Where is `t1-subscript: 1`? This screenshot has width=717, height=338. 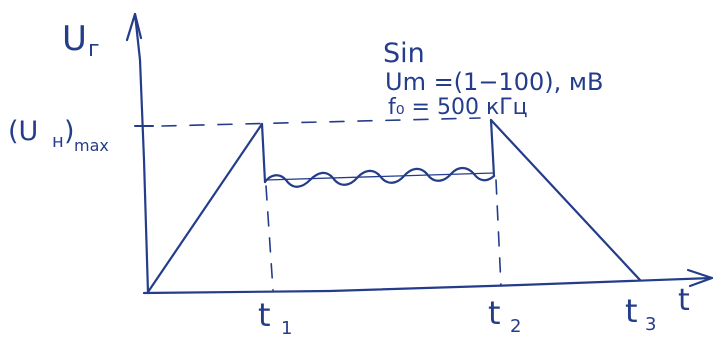 t1-subscript: 1 is located at coordinates (286, 328).